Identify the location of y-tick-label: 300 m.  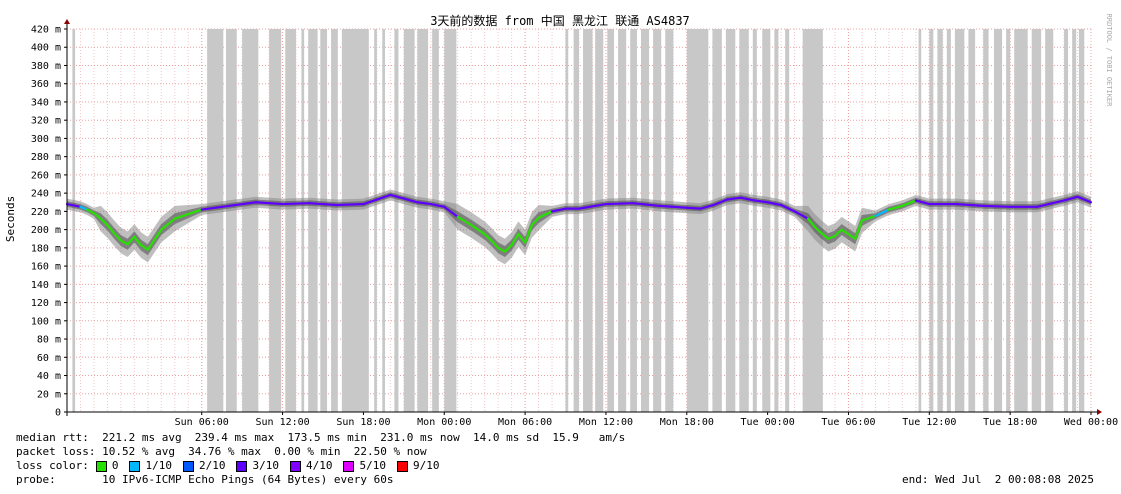
(46, 139).